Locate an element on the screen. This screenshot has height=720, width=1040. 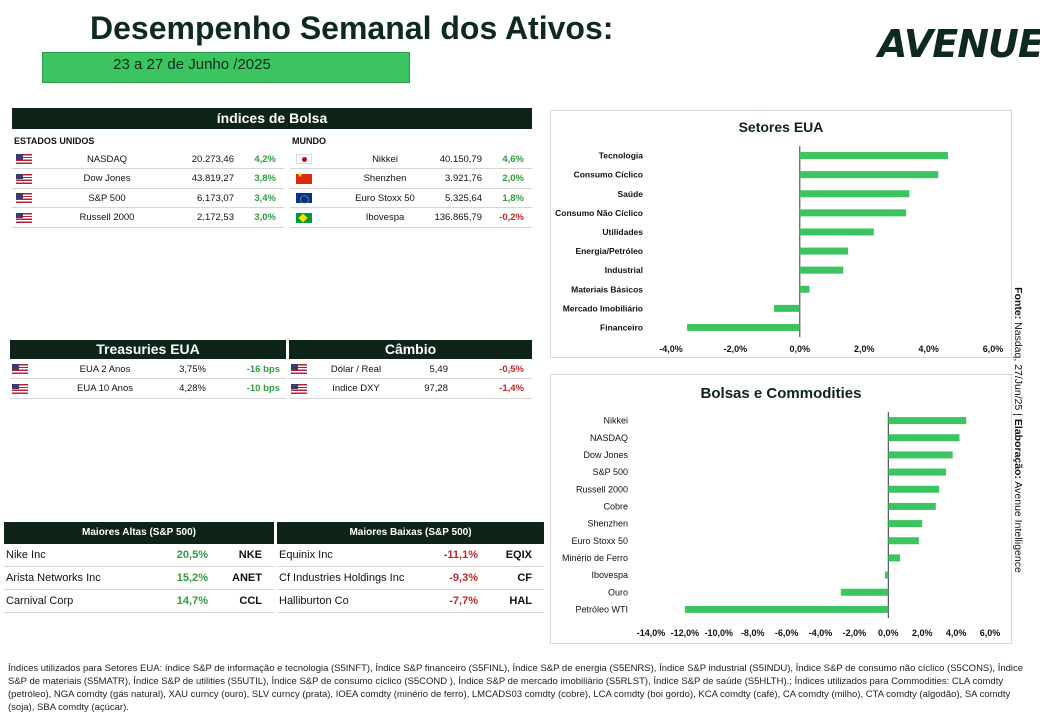
cambio-header: Câmbio is located at coordinates (410, 349).